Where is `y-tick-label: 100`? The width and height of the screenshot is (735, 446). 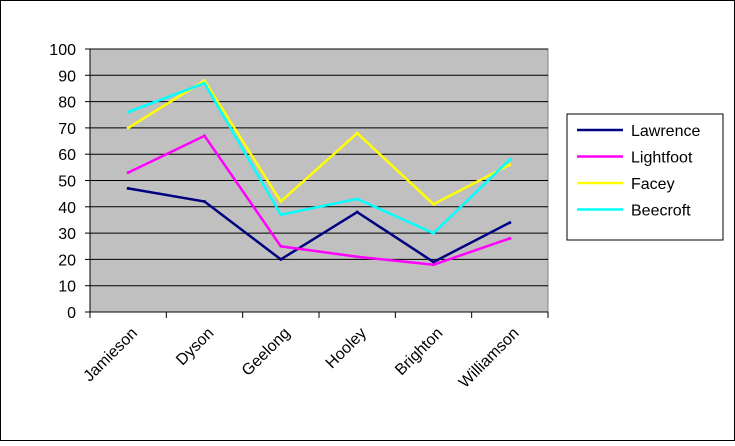 y-tick-label: 100 is located at coordinates (62, 50).